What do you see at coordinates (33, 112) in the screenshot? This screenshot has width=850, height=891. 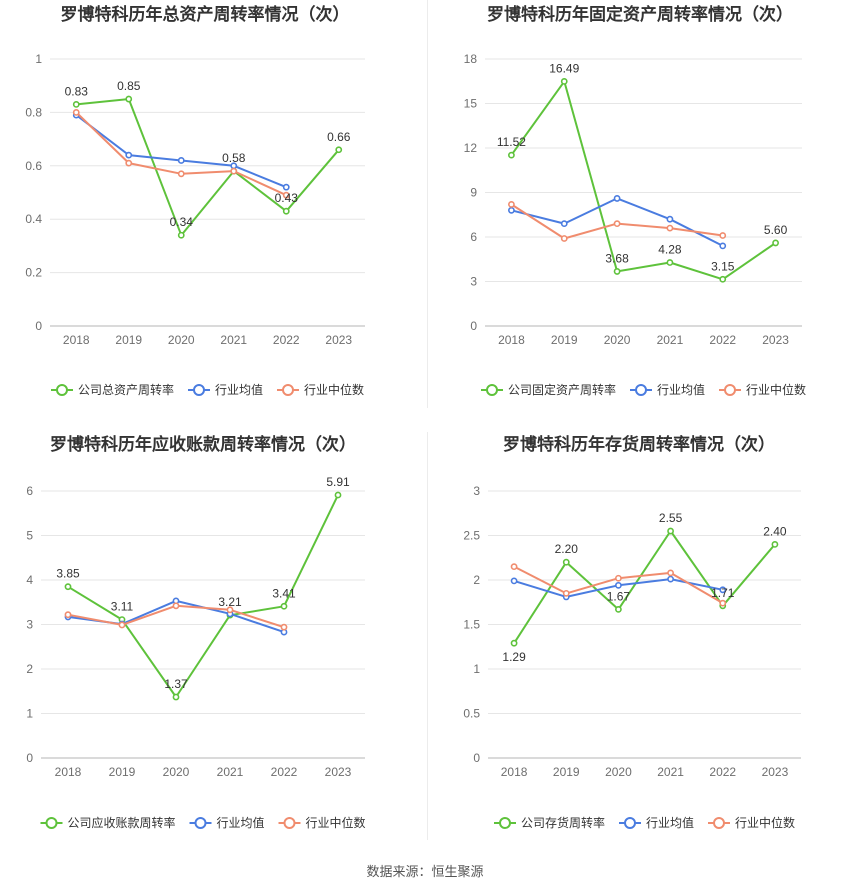 I see `y-tick-label: 0.8` at bounding box center [33, 112].